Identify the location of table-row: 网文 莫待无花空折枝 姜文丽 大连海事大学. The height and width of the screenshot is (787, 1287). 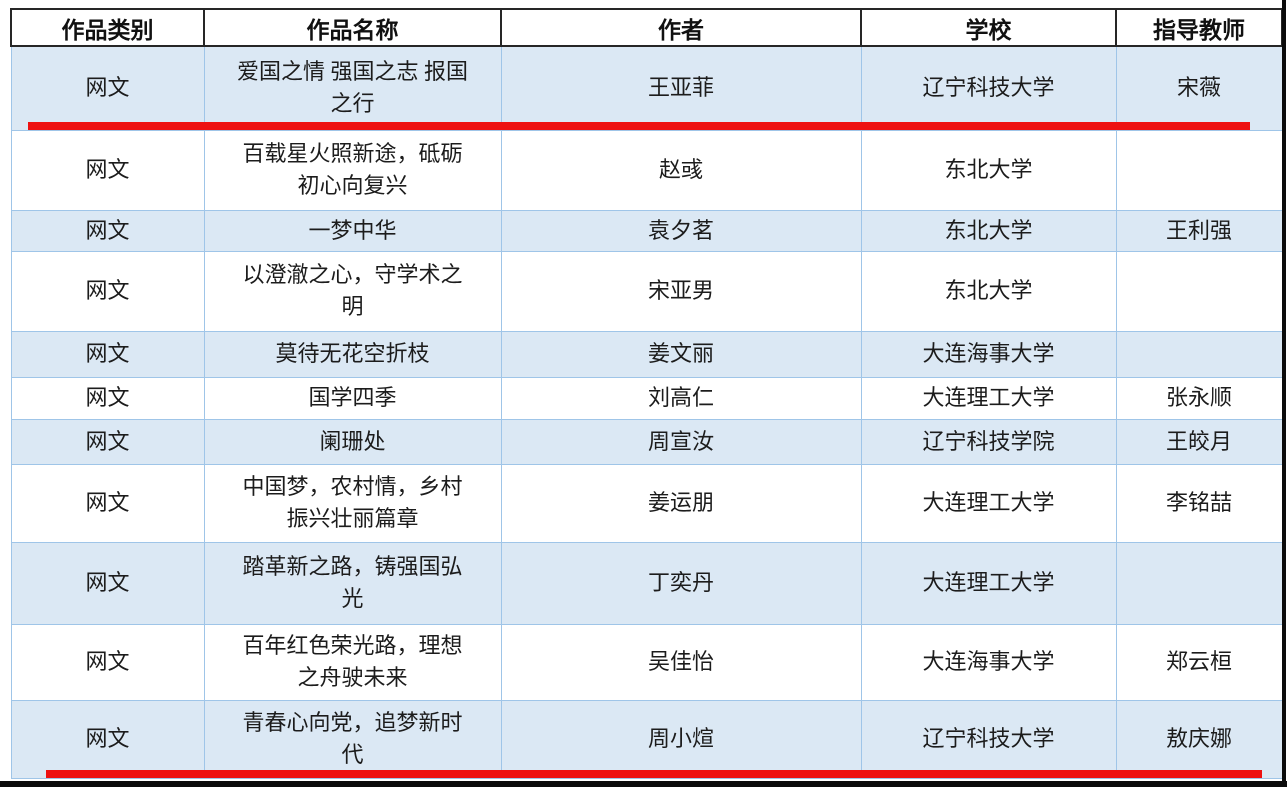
(646, 354).